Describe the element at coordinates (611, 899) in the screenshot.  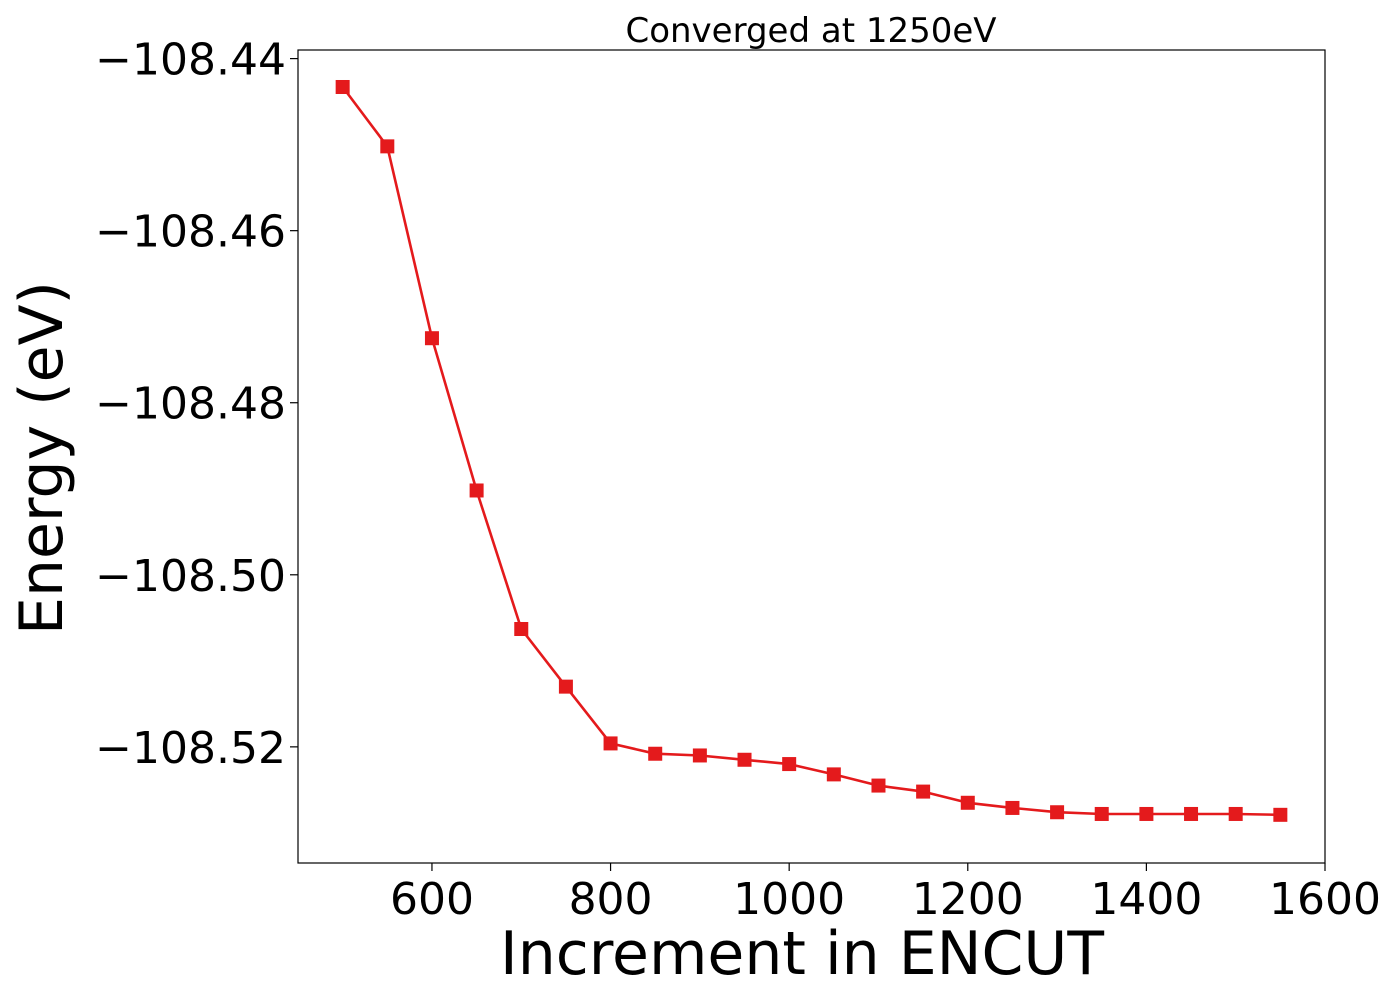
I see `x-tick-label: 800` at that location.